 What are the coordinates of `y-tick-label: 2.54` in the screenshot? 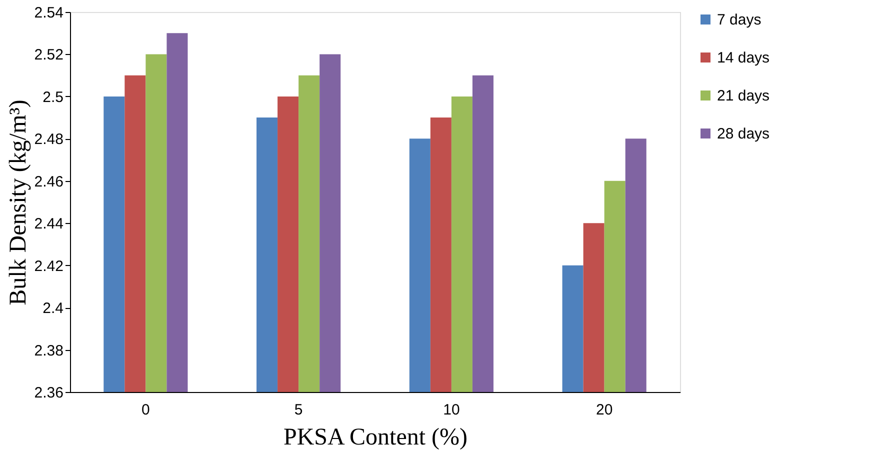 It's located at (49, 13).